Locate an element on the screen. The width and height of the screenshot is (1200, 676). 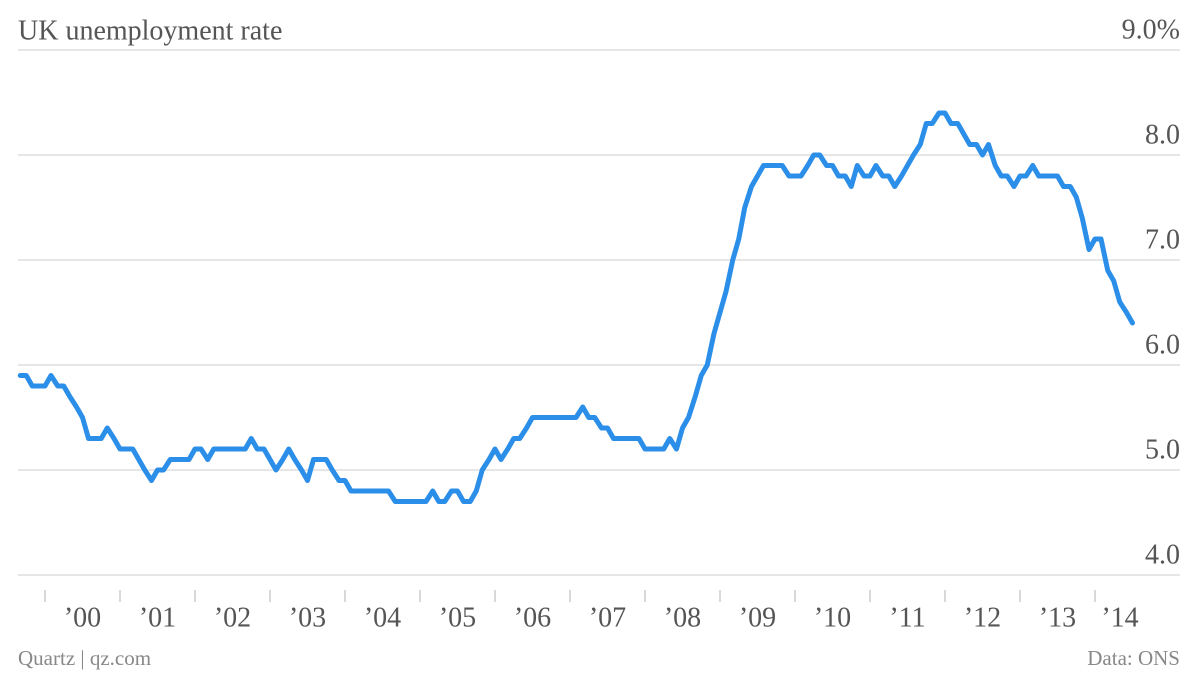
x-tick-label: ’09 is located at coordinates (757, 617).